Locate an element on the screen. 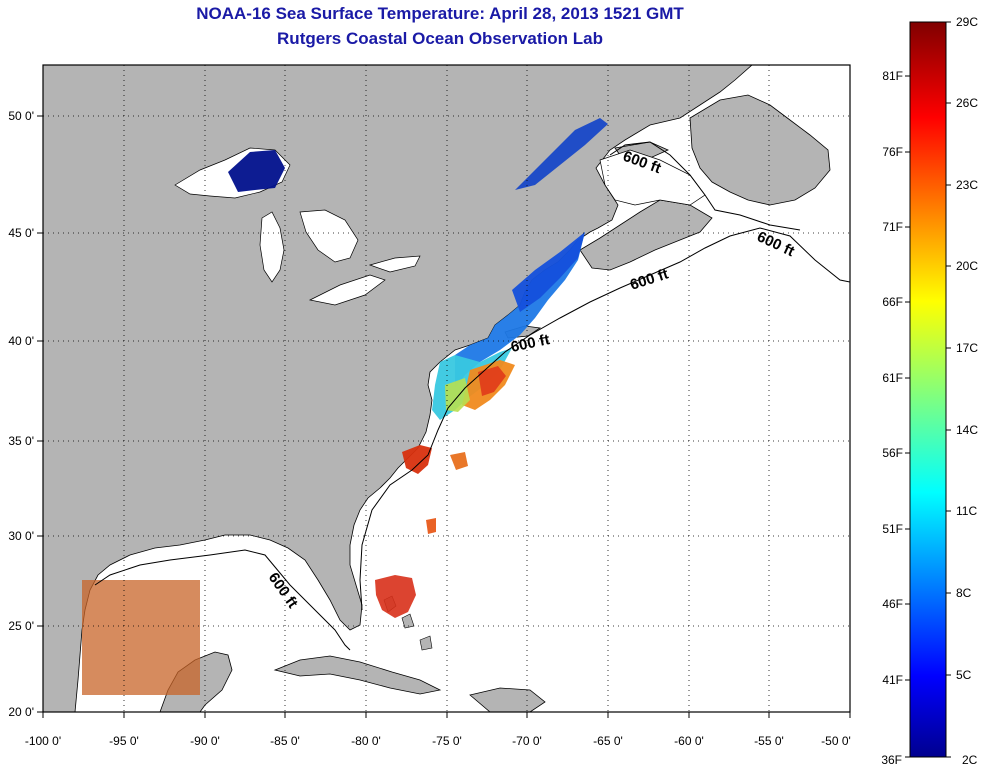  colorbar-fahrenheit-label: 61F is located at coordinates (892, 378).